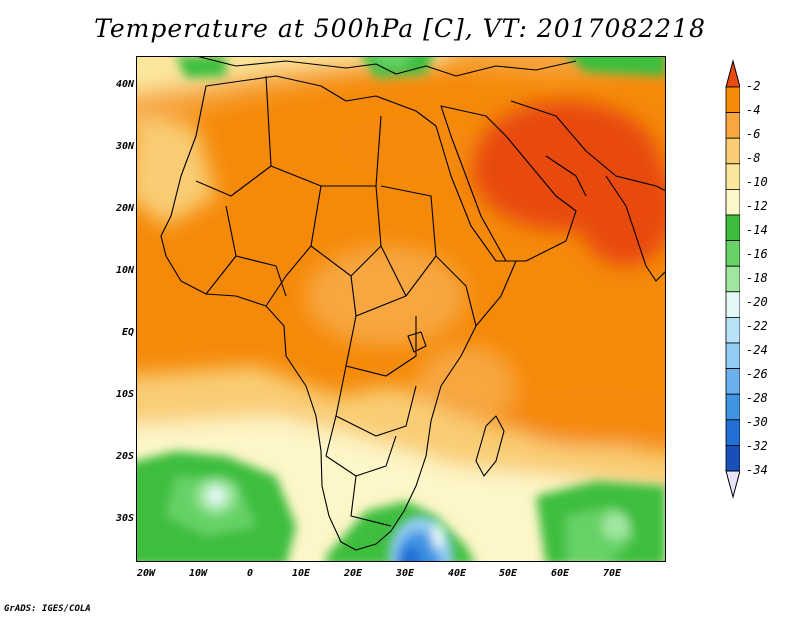  What do you see at coordinates (757, 182) in the screenshot?
I see `colorbar-label: -10` at bounding box center [757, 182].